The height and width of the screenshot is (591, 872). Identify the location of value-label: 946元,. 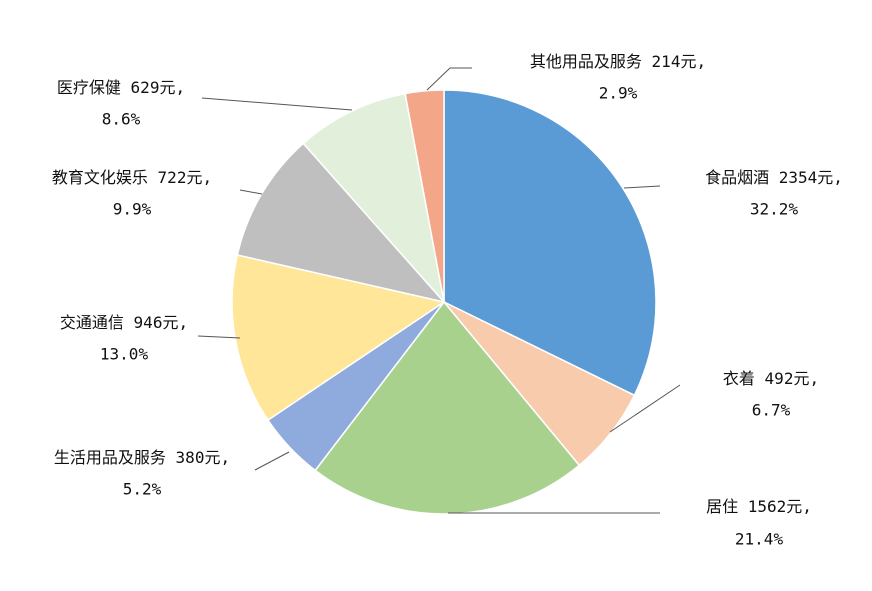
(161, 322).